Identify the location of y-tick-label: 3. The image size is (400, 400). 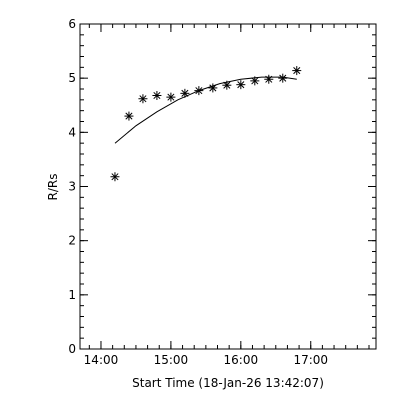
(72, 187).